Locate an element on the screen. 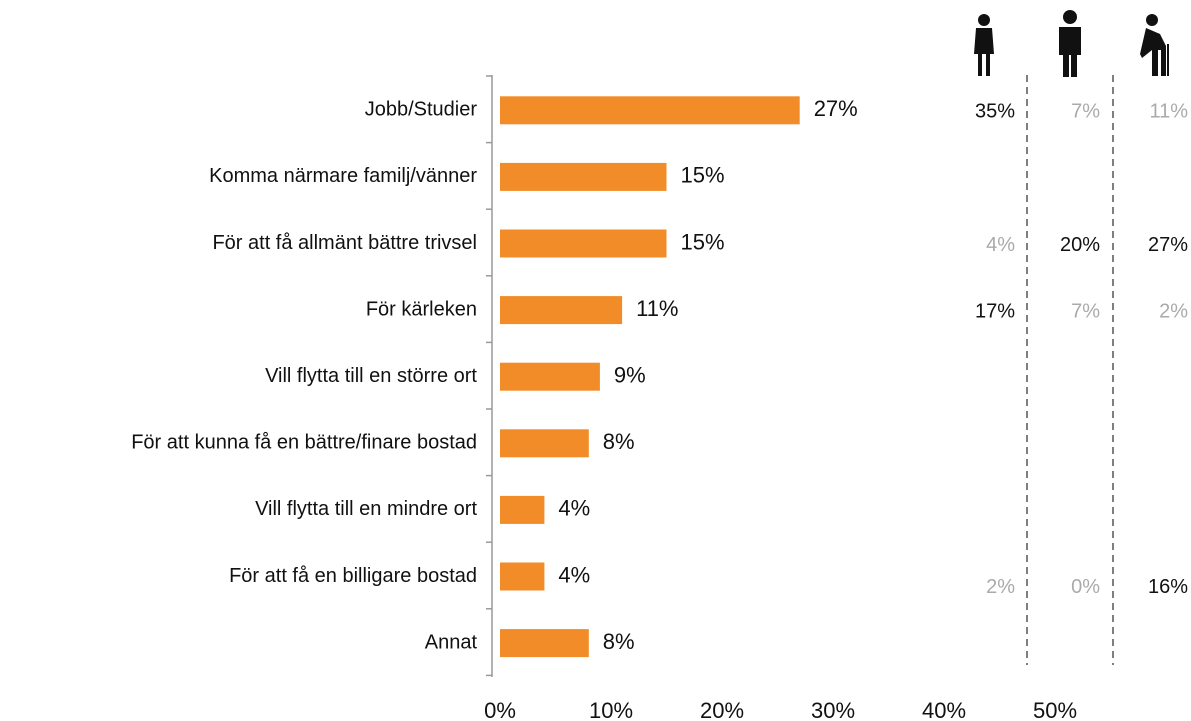 The height and width of the screenshot is (721, 1191). y-tick-label: För att kunna få en bättre/finare bostad is located at coordinates (304, 443).